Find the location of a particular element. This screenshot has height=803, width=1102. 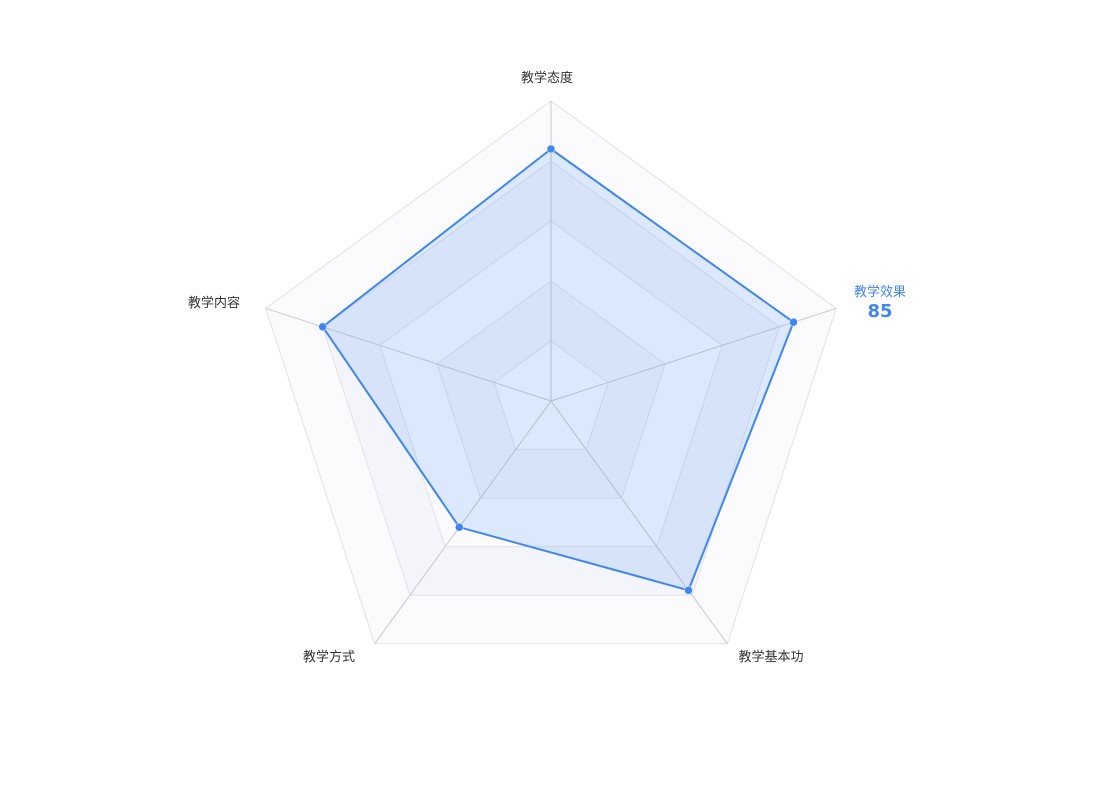

indicator-label-2: 教学效果 is located at coordinates (880, 292).